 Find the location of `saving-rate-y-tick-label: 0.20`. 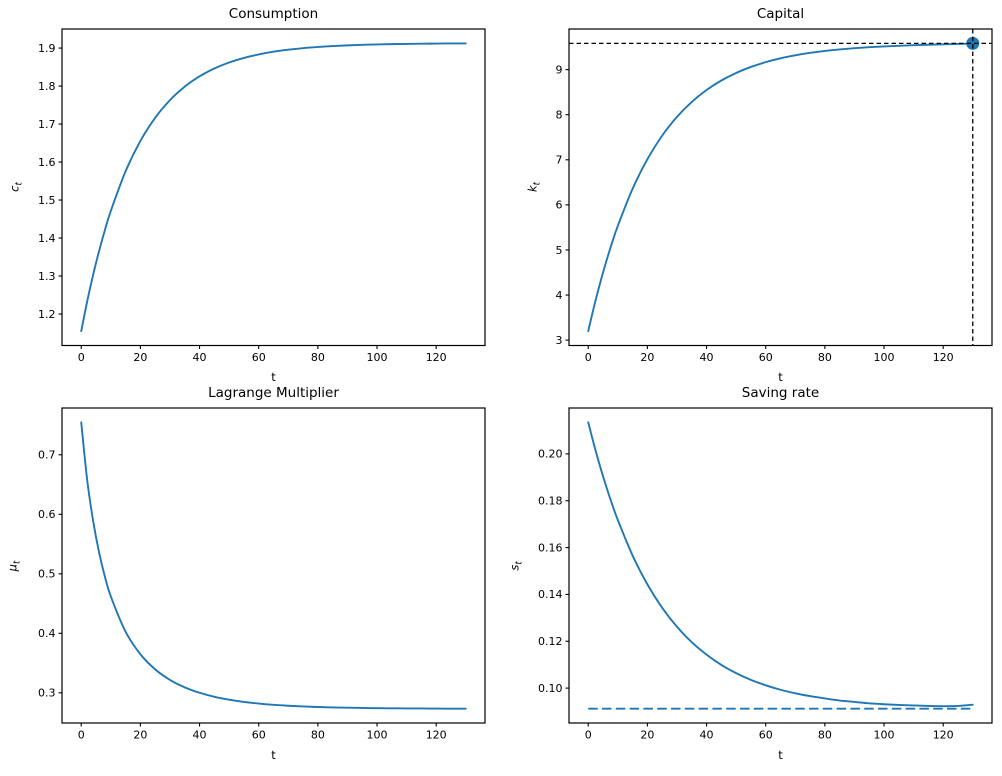

saving-rate-y-tick-label: 0.20 is located at coordinates (550, 454).